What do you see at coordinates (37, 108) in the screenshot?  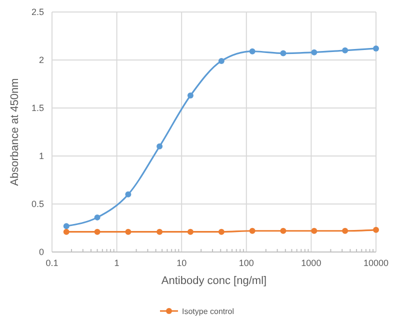 I see `y-tick-label: 1.5` at bounding box center [37, 108].